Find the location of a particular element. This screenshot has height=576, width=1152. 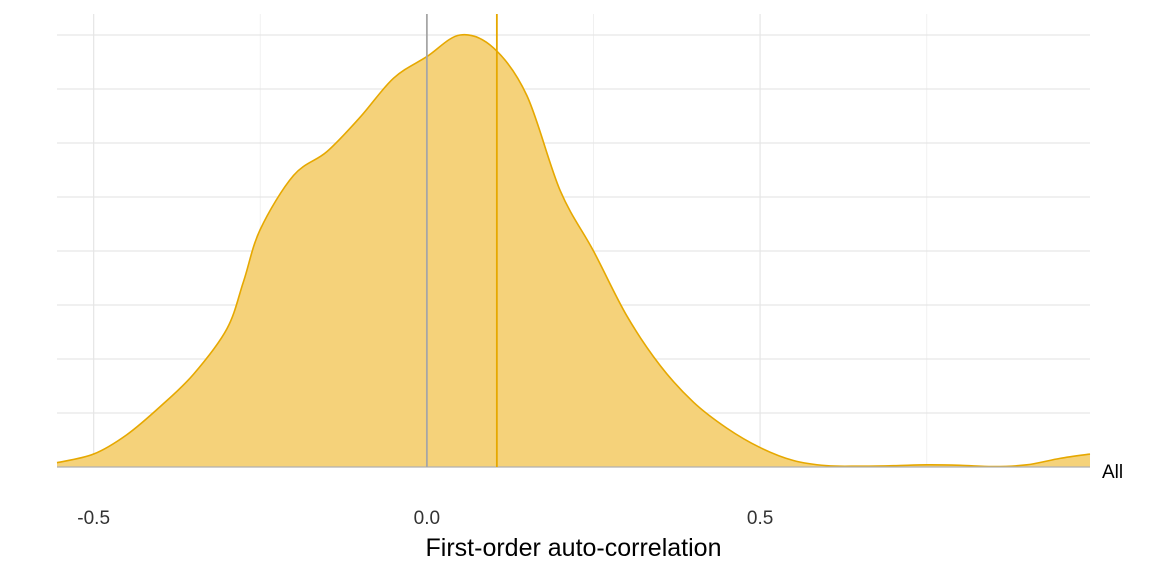

x-tick-label: 0.0 is located at coordinates (427, 518).